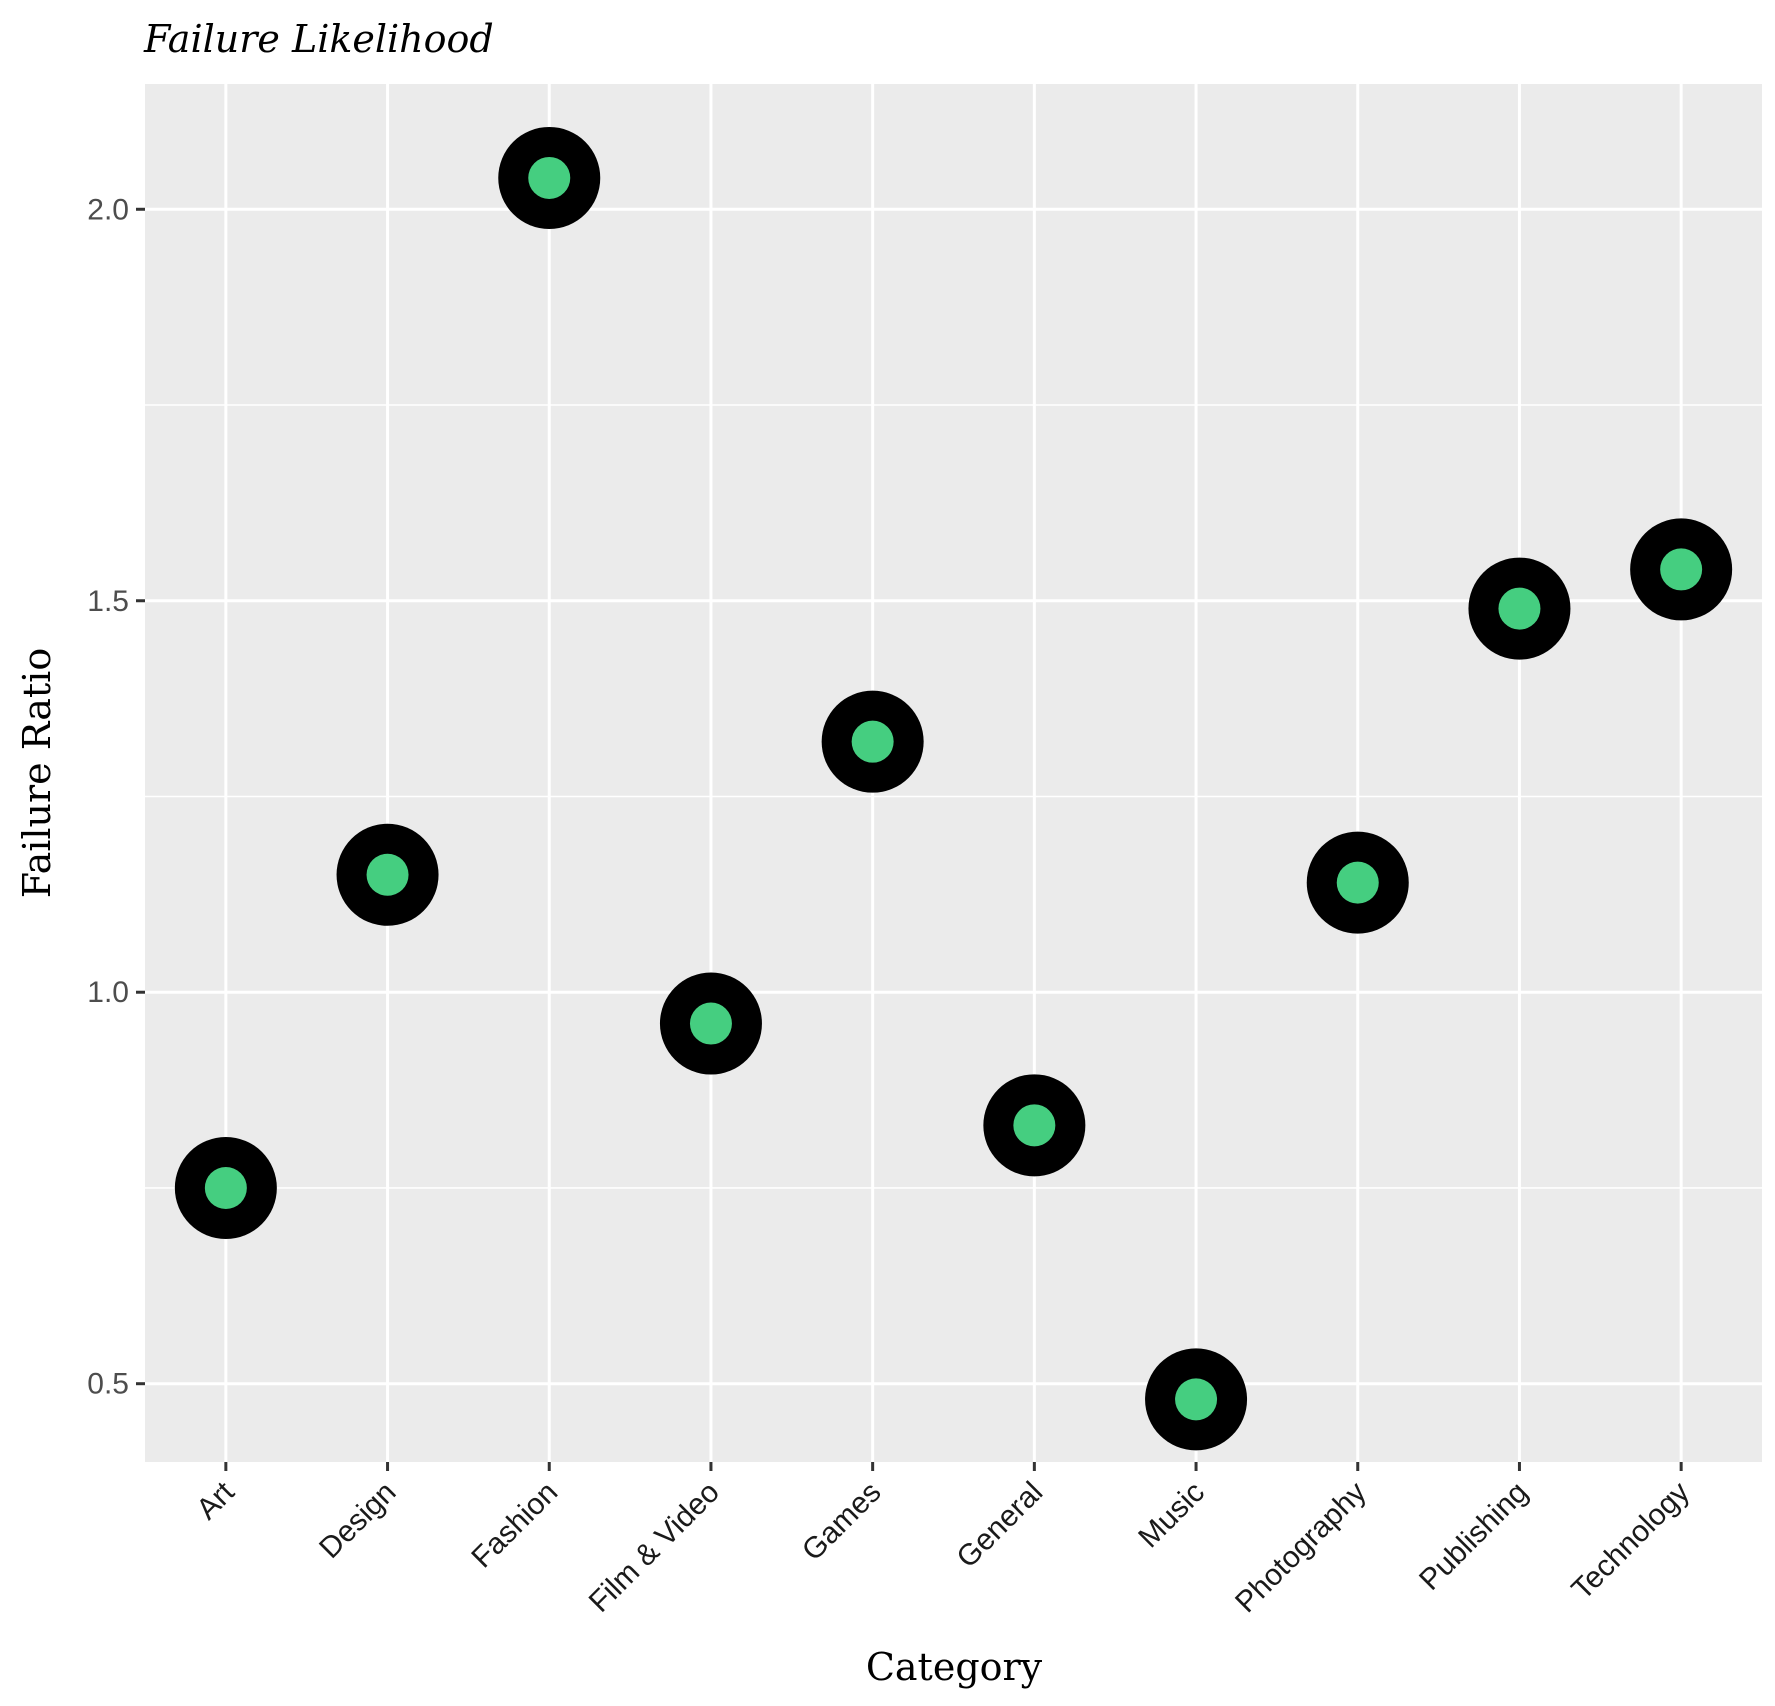 The width and height of the screenshot is (1775, 1706). Describe the element at coordinates (318, 39) in the screenshot. I see `chart-title: Failure Likelihood` at that location.